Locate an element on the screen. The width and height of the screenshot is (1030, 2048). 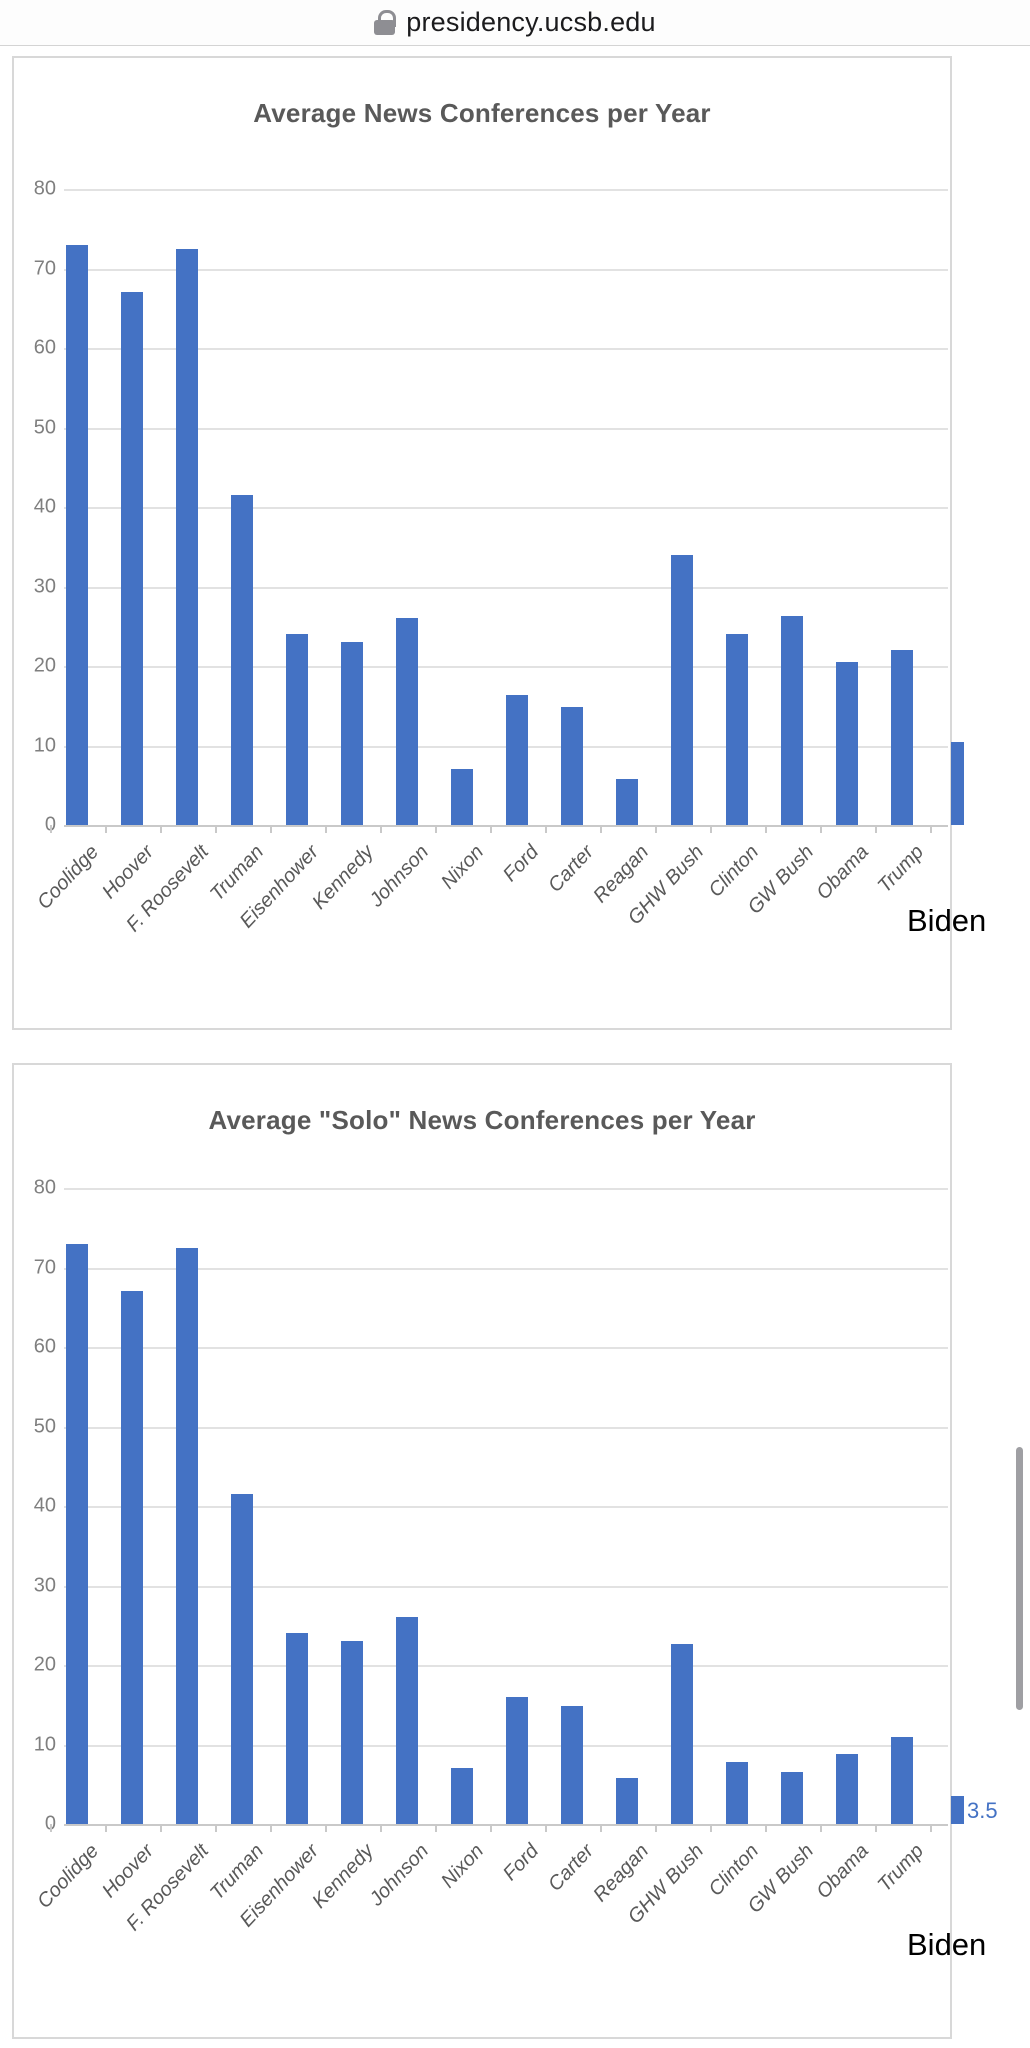
bar-trump is located at coordinates (902, 1780).